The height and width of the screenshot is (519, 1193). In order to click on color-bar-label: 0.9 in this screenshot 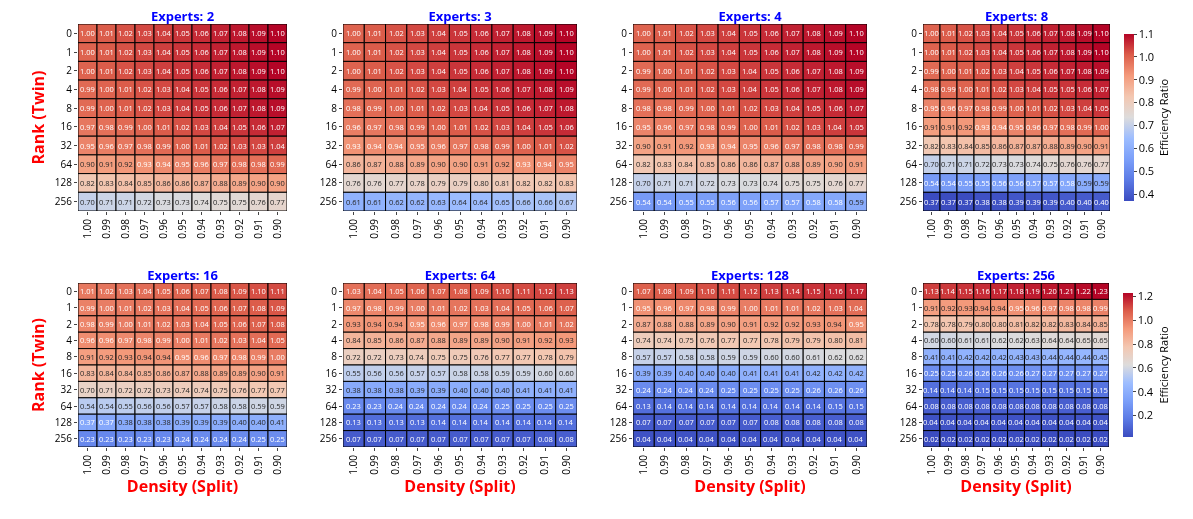, I will do `click(1146, 79)`.